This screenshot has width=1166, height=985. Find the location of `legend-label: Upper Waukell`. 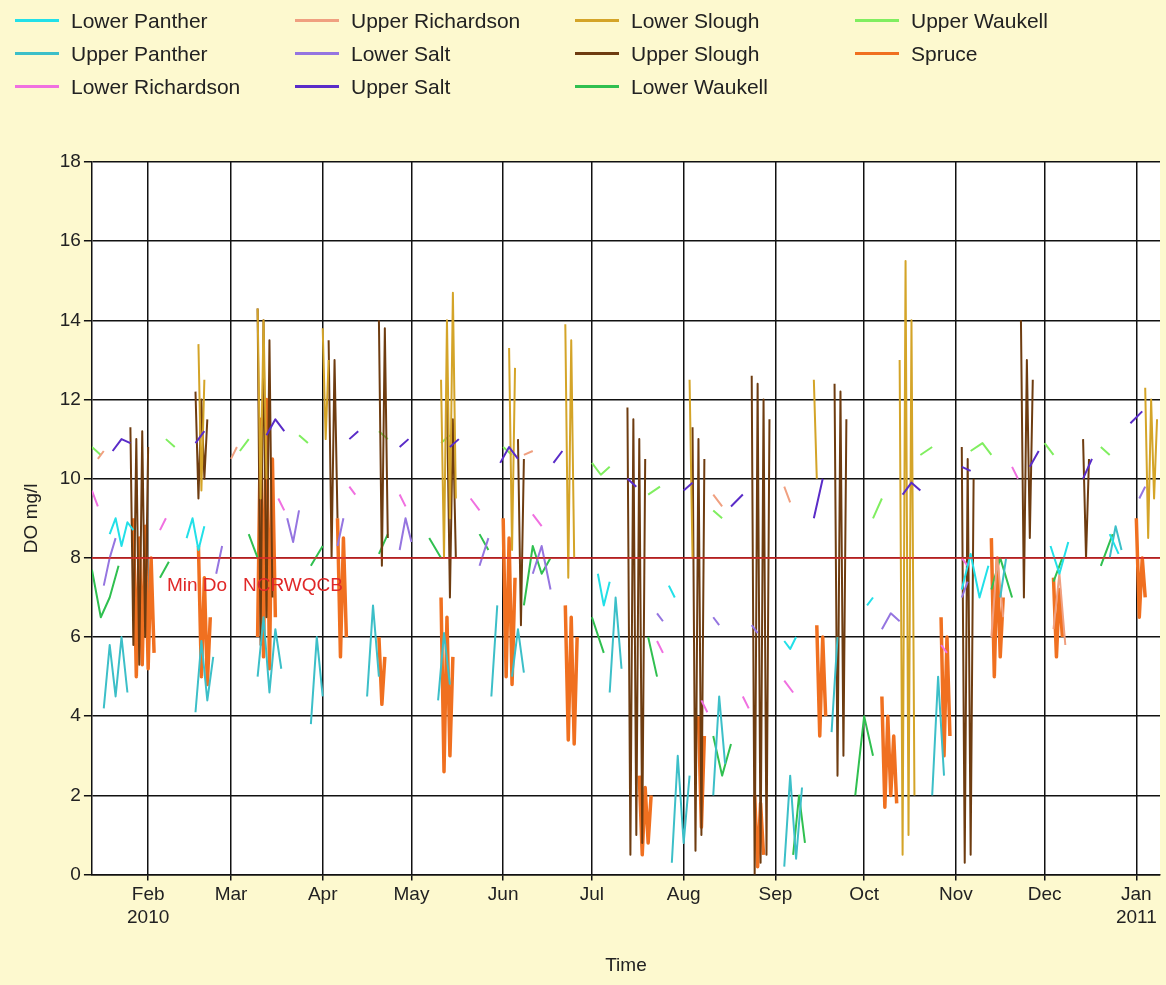

legend-label: Upper Waukell is located at coordinates (979, 20).